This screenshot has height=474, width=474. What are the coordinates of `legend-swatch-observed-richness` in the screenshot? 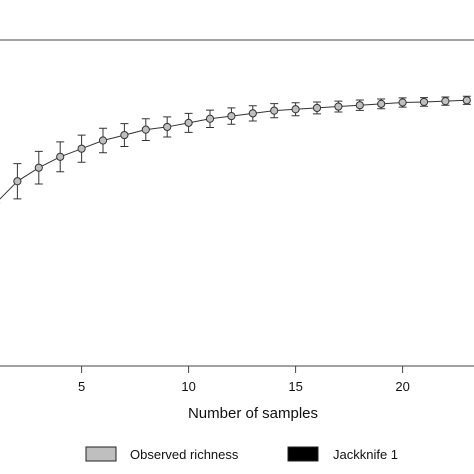 It's located at (101, 454).